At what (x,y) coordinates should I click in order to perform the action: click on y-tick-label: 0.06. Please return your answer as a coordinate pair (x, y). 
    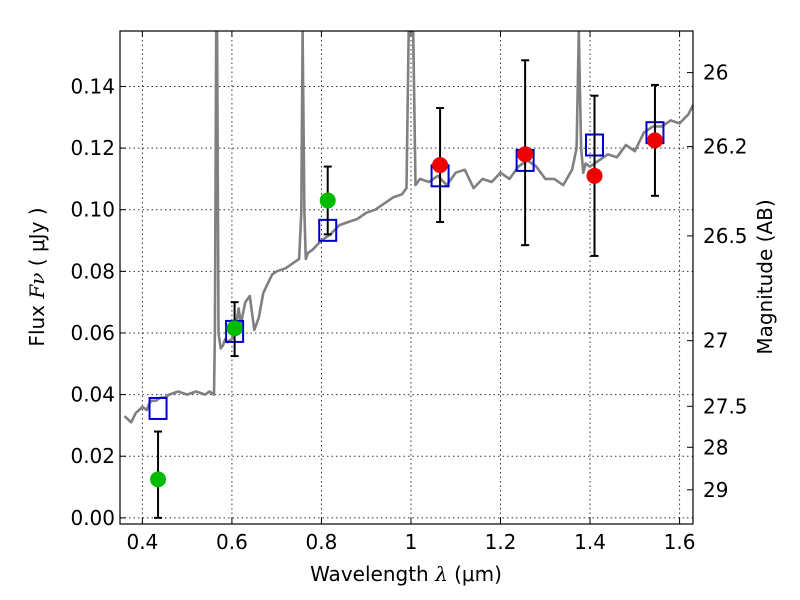
    Looking at the image, I should click on (92, 333).